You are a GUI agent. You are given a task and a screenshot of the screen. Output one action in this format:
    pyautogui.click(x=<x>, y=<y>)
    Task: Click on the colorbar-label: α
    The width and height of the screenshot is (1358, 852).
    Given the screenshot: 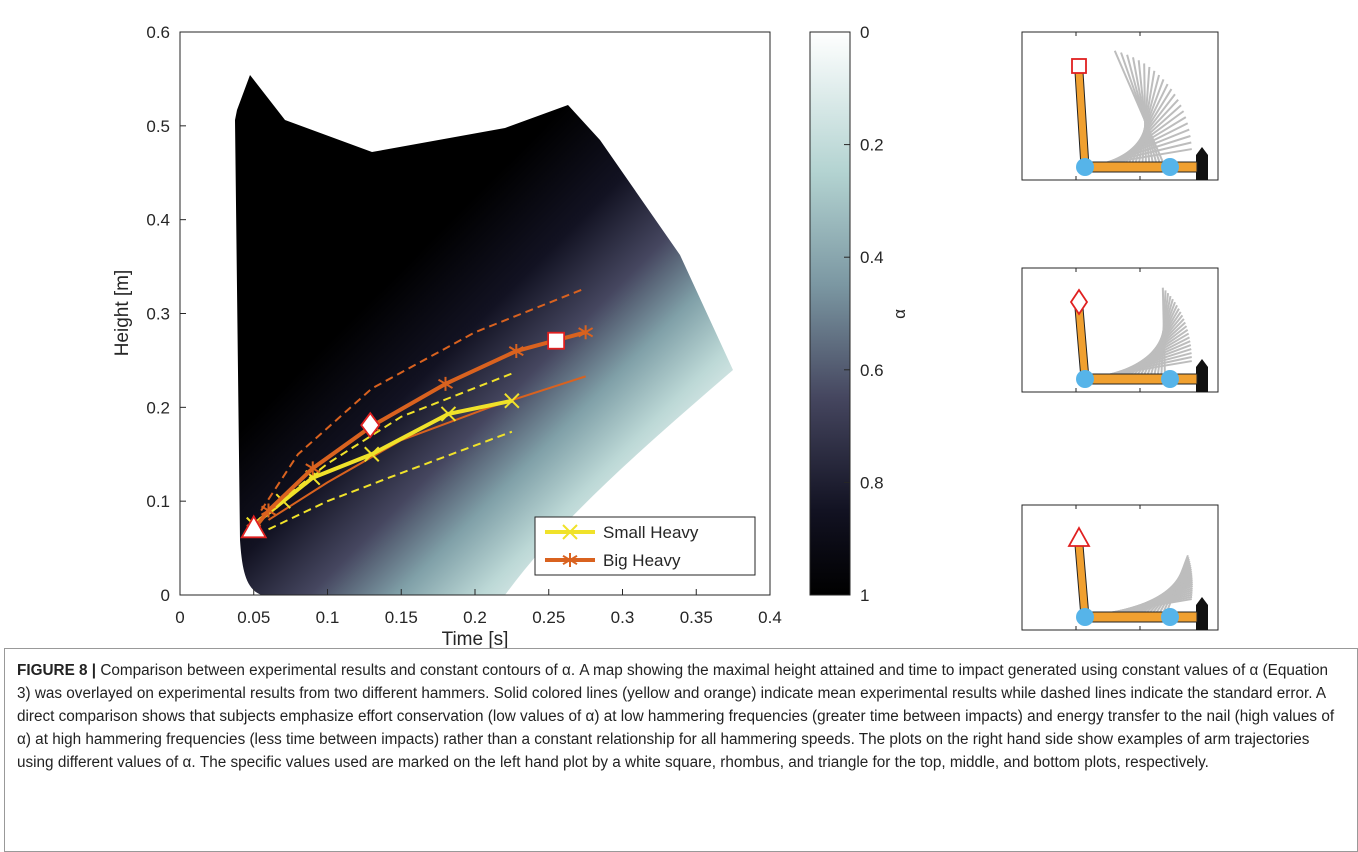 What is the action you would take?
    pyautogui.click(x=899, y=314)
    